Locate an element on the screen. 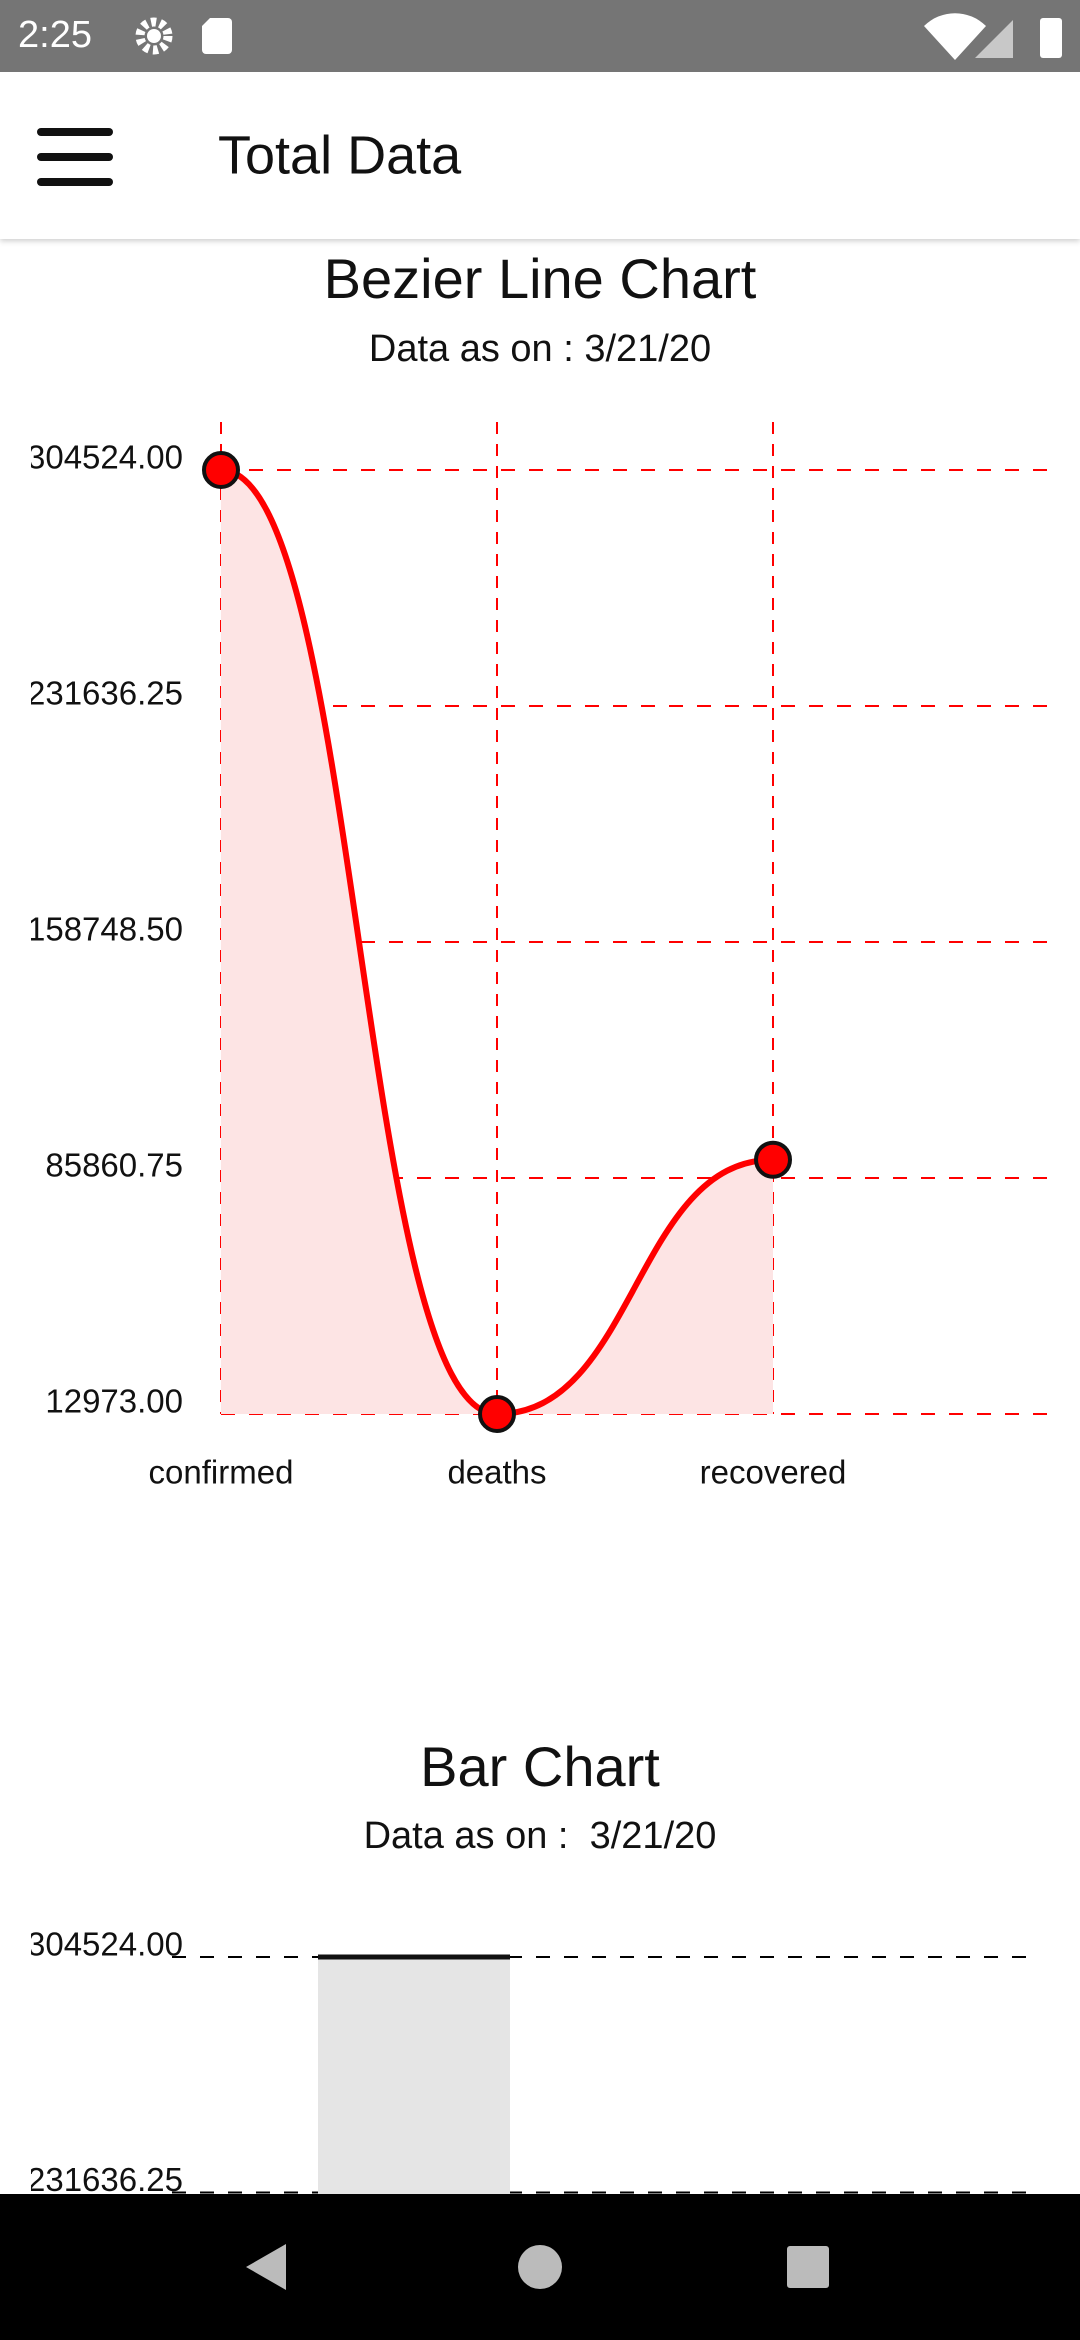 Image resolution: width=1080 pixels, height=2340 pixels. x-tick-label: recovered is located at coordinates (773, 1472).